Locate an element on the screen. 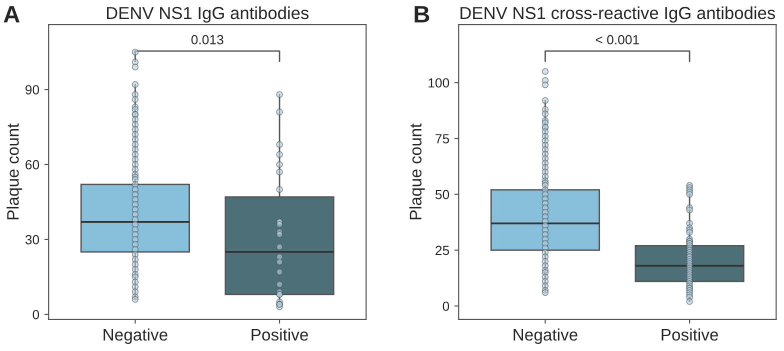 The width and height of the screenshot is (784, 351). chart-title: DENV NS1 IgG antibodies is located at coordinates (207, 14).